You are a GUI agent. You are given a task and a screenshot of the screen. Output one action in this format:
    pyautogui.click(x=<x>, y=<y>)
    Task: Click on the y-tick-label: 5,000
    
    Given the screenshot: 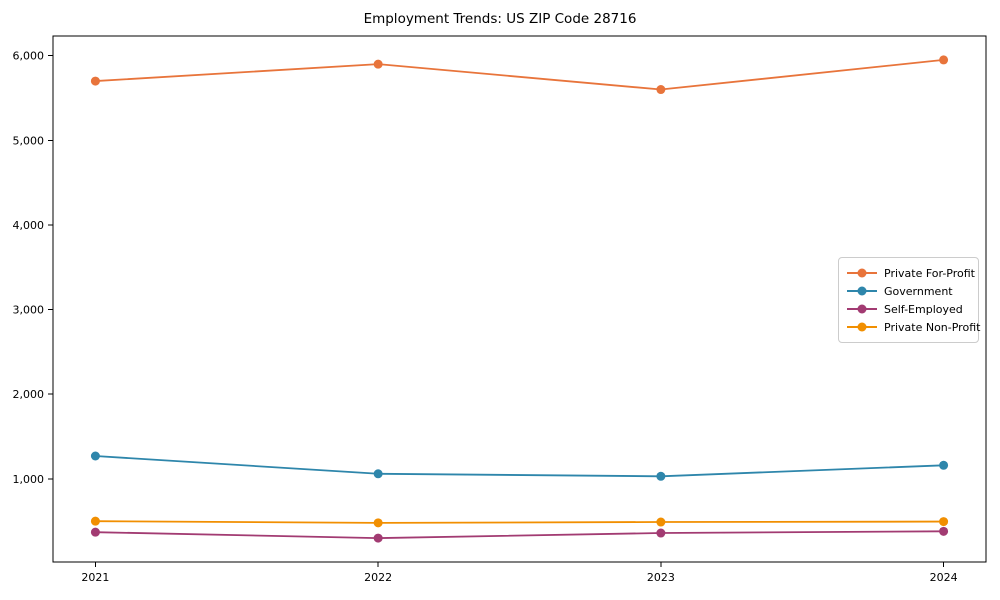 What is the action you would take?
    pyautogui.click(x=29, y=140)
    